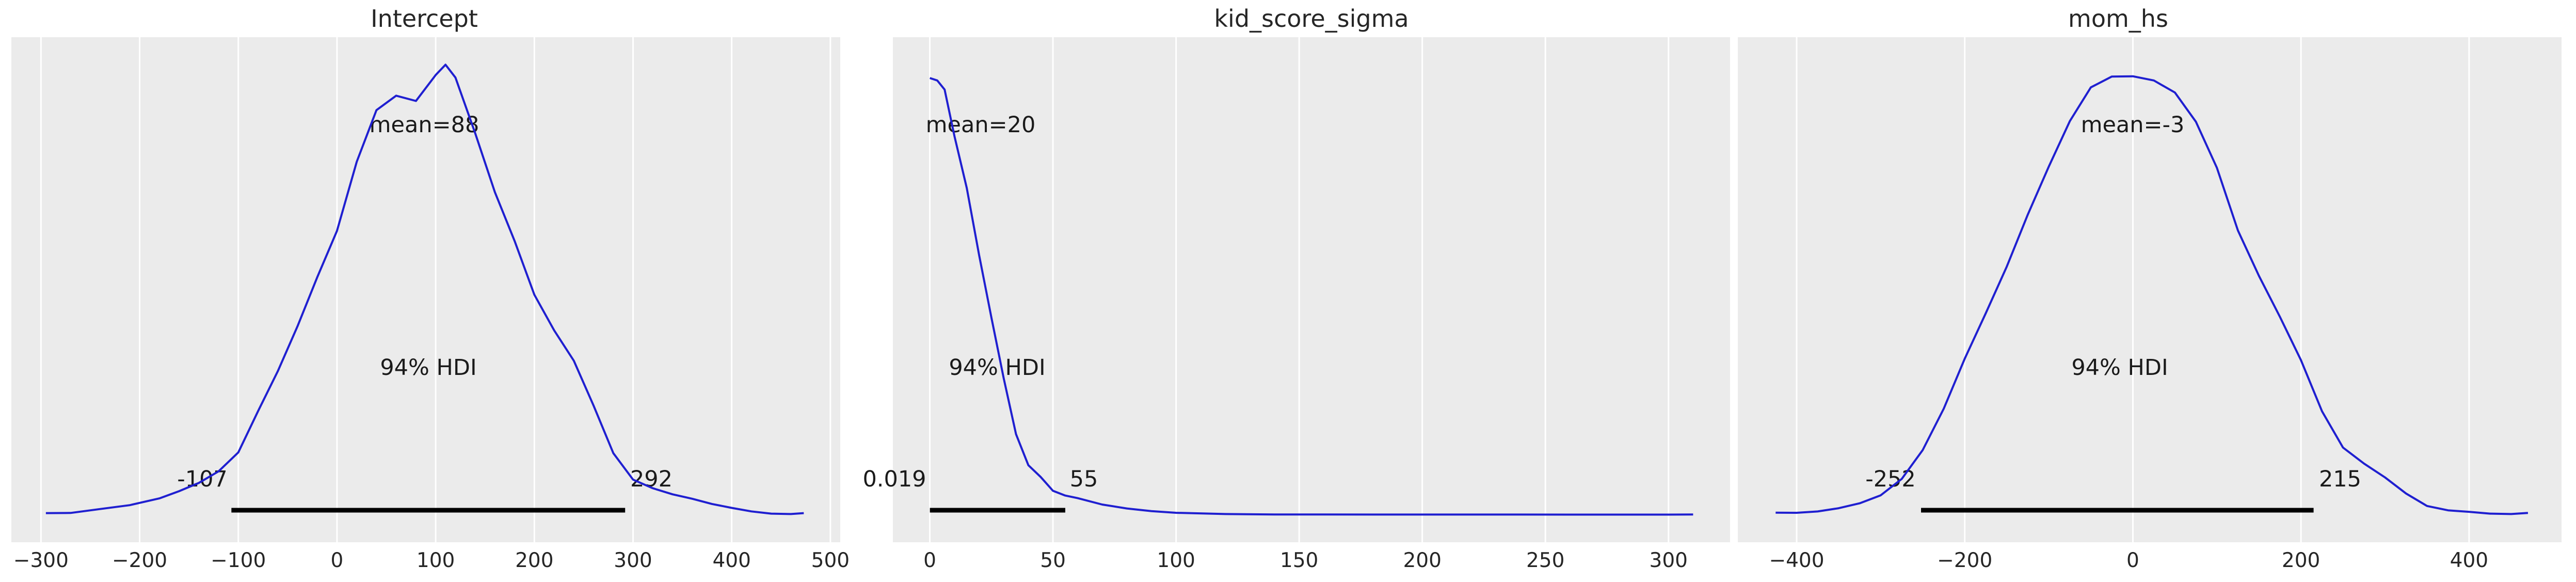 This screenshot has width=2576, height=582. What do you see at coordinates (1053, 560) in the screenshot?
I see `x-tick-label: 50` at bounding box center [1053, 560].